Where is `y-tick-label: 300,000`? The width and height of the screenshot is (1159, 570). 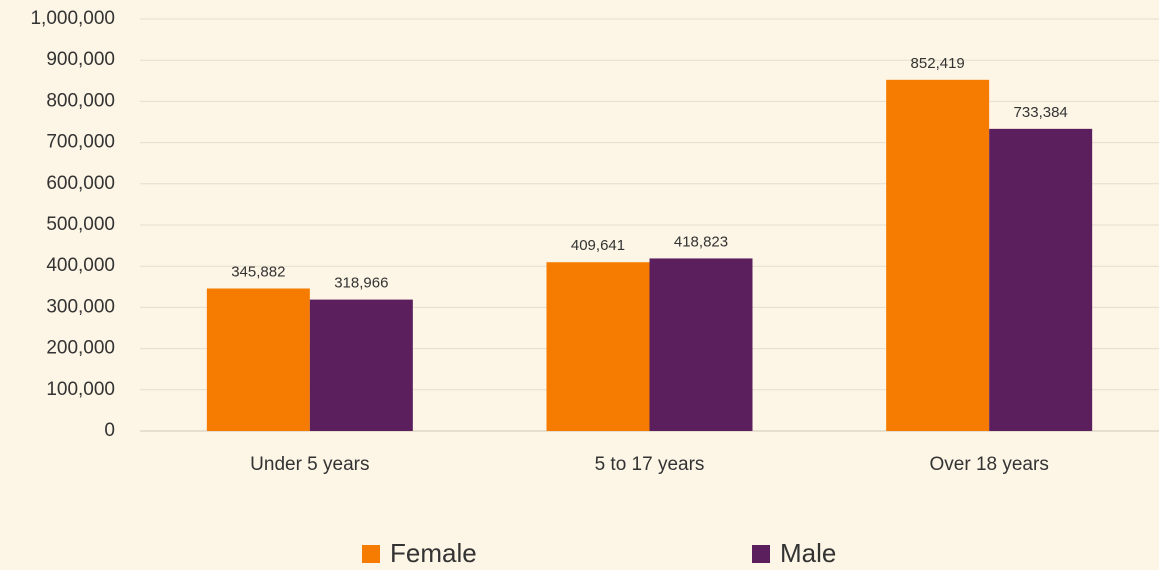
y-tick-label: 300,000 is located at coordinates (80, 306).